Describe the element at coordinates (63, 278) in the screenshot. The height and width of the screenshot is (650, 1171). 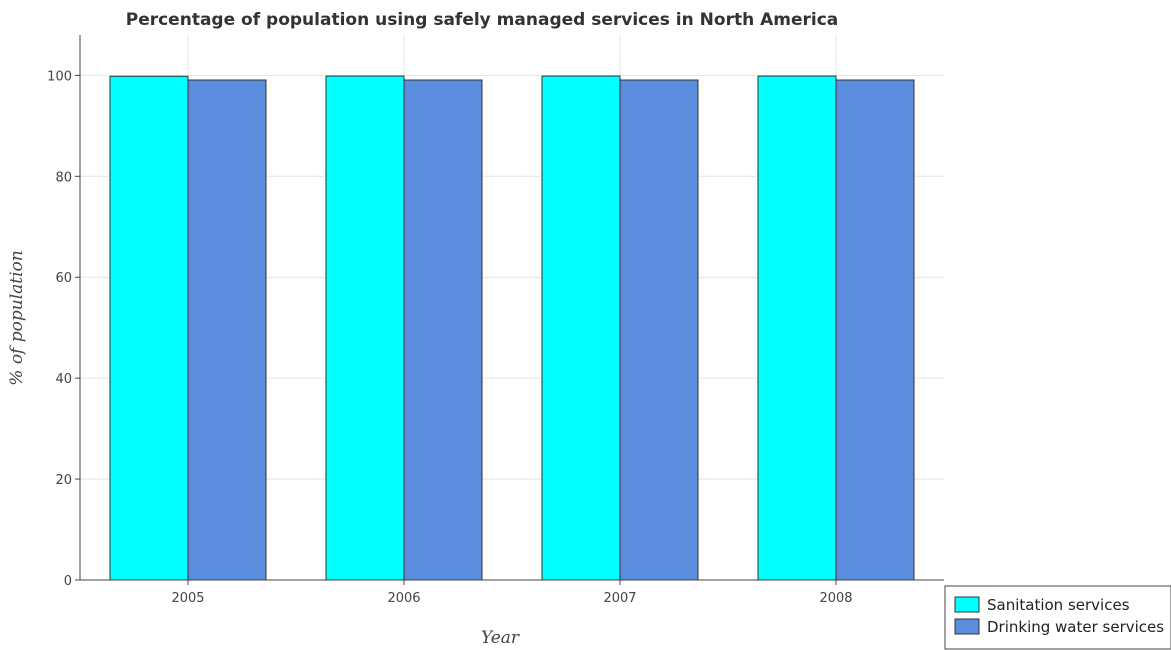
I see `y-tick-label: 60` at that location.